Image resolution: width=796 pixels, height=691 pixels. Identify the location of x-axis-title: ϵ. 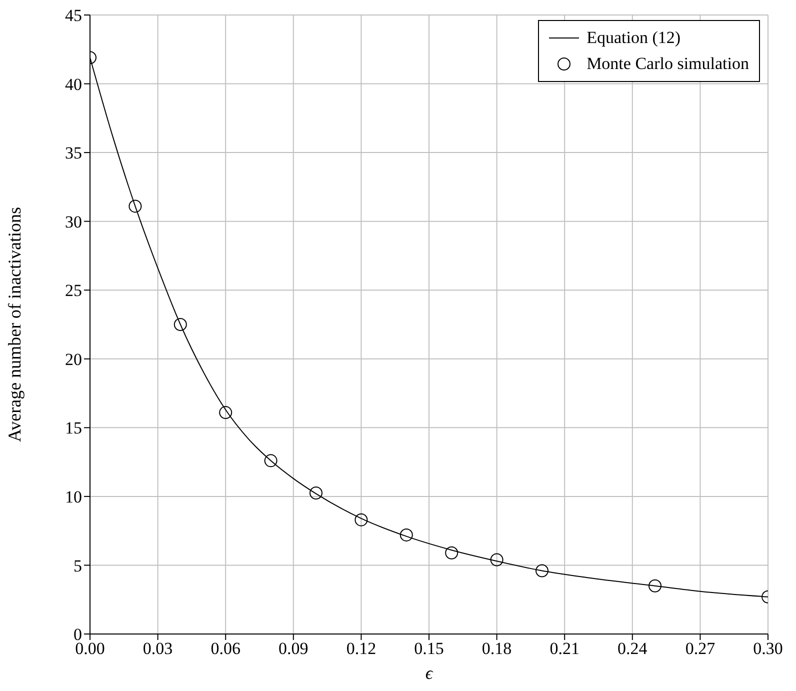
(429, 673).